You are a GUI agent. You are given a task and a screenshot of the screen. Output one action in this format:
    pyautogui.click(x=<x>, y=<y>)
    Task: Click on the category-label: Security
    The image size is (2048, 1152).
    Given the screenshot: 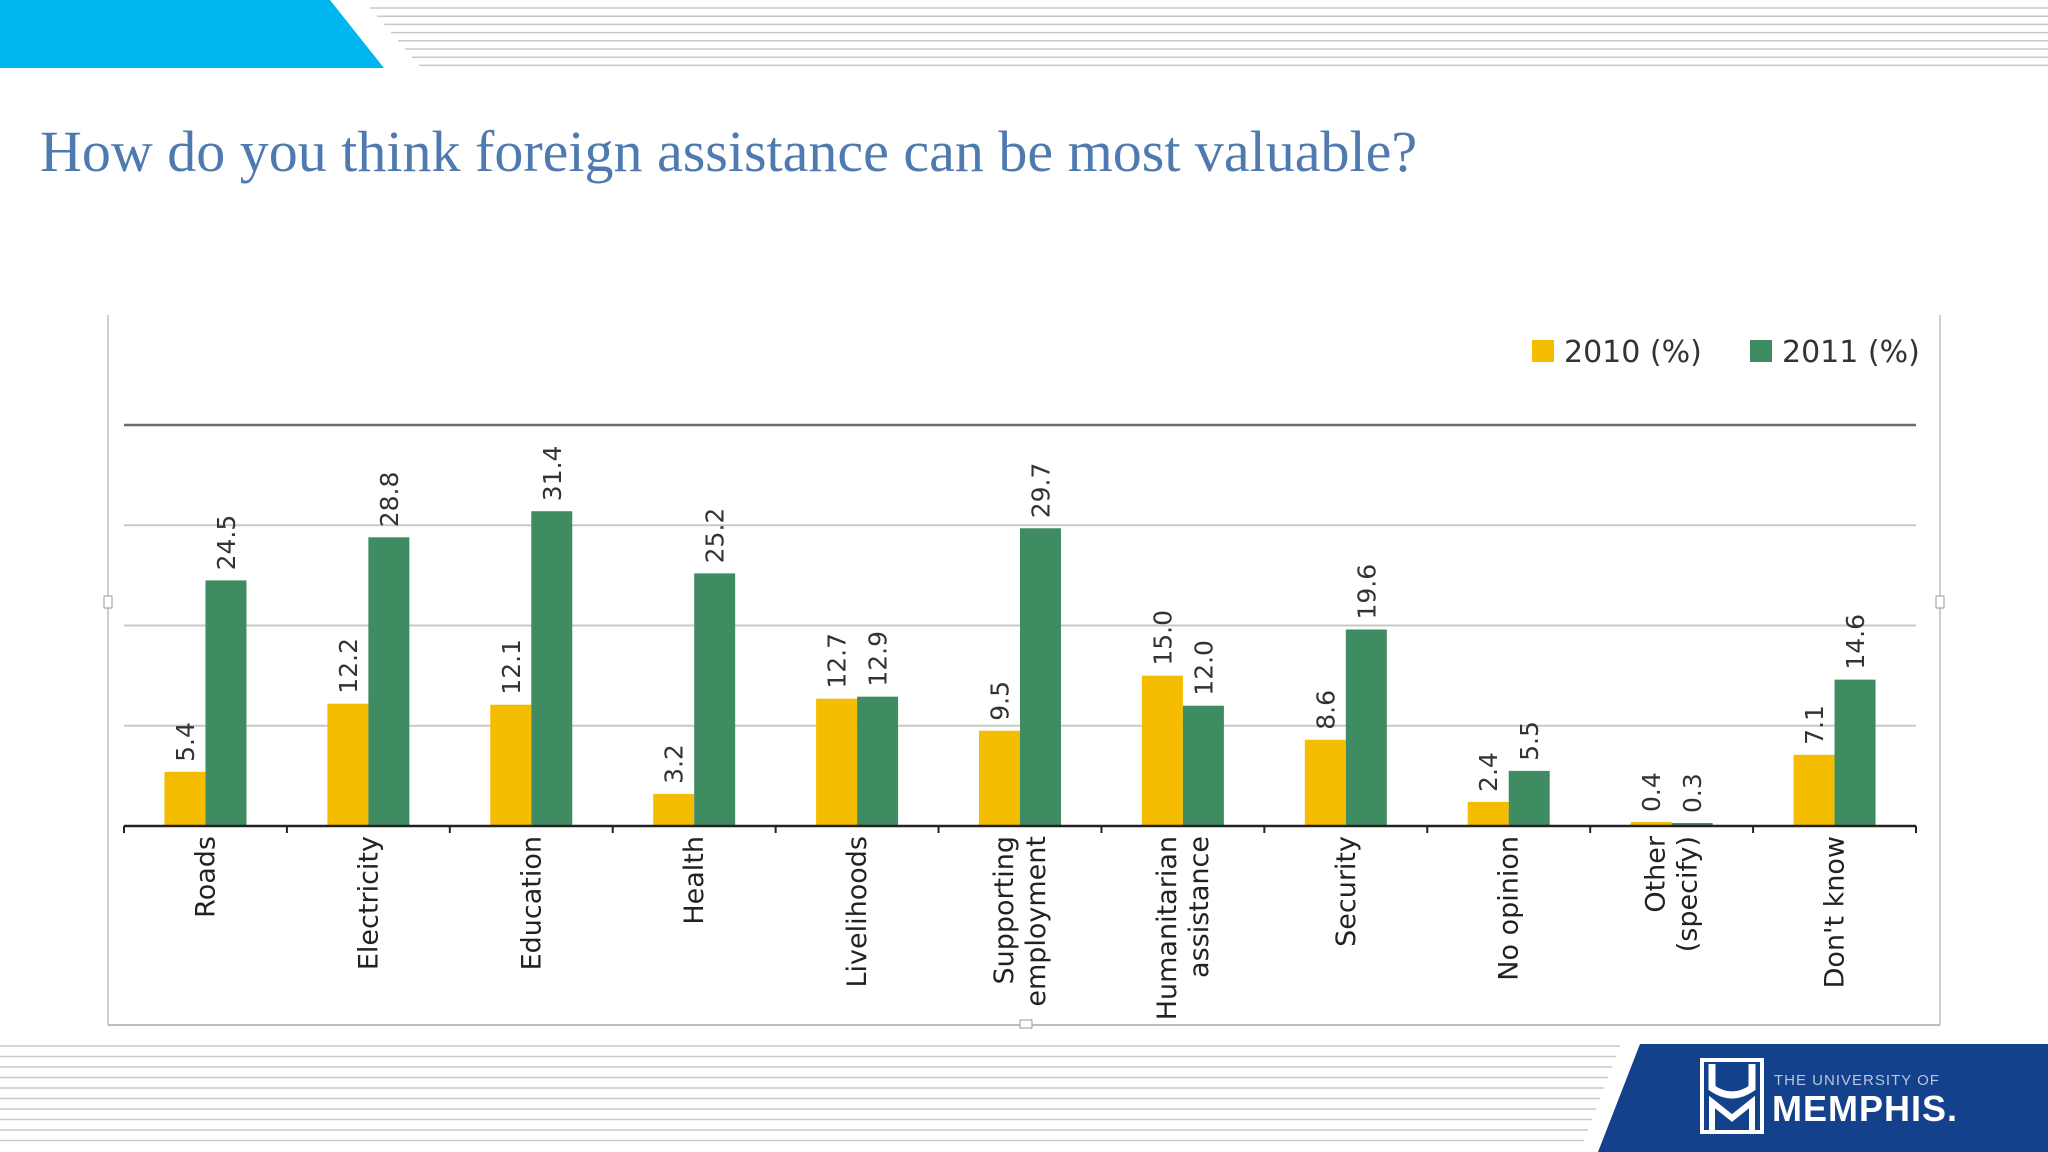 What is the action you would take?
    pyautogui.click(x=1346, y=891)
    